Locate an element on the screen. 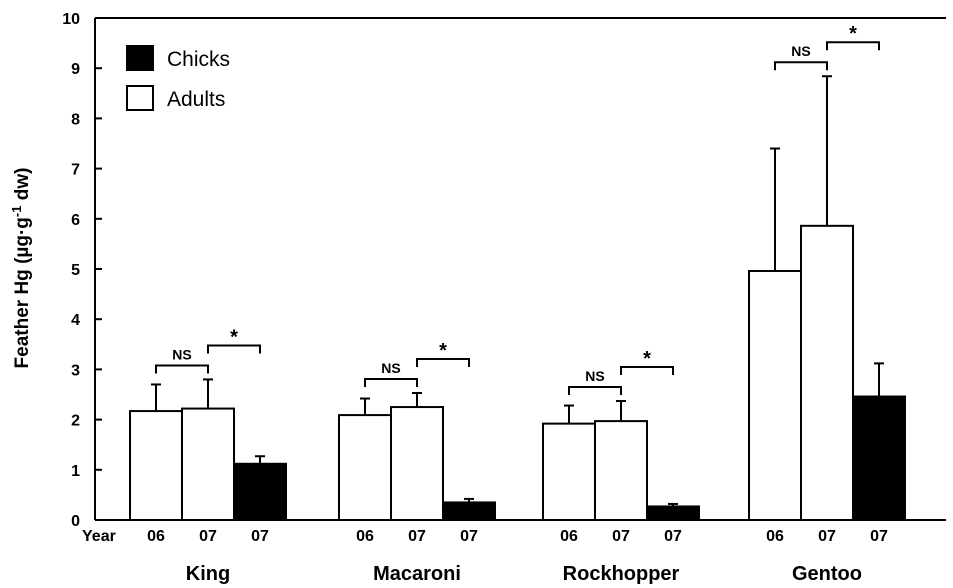  y-tick-label: 9 is located at coordinates (75, 69).